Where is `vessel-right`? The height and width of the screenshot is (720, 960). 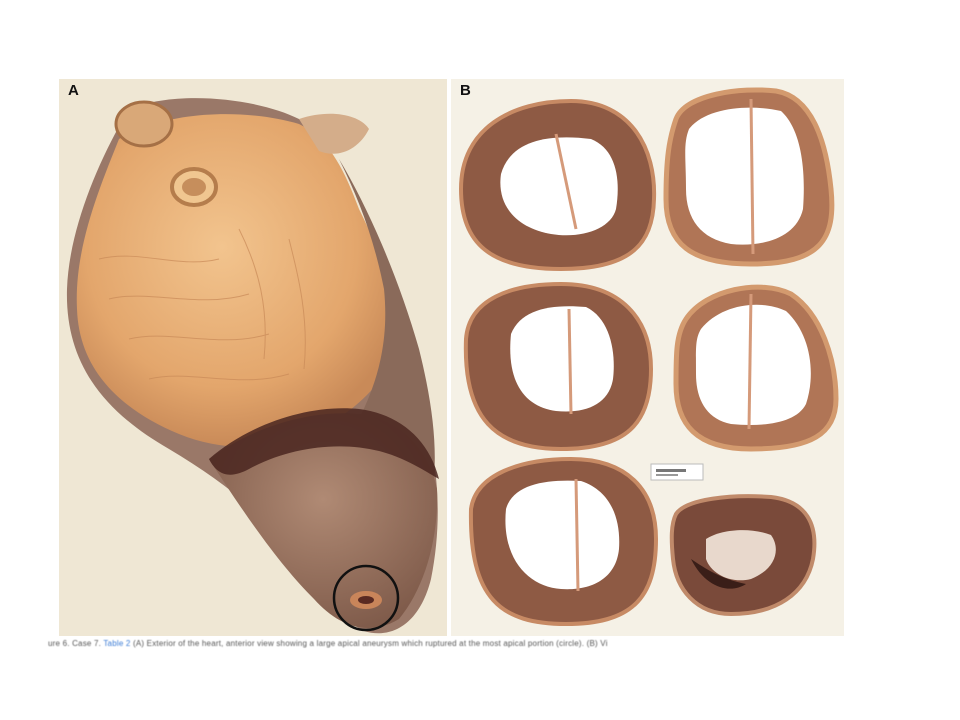 vessel-right is located at coordinates (334, 133).